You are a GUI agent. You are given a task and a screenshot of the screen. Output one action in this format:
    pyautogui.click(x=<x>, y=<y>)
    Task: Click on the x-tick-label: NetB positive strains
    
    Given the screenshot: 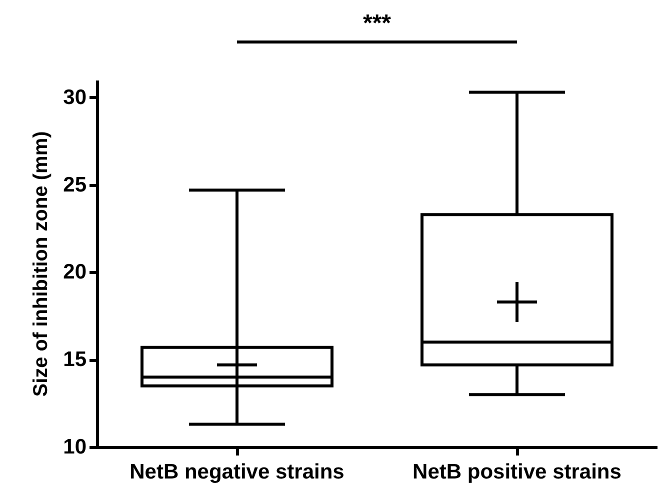 What is the action you would take?
    pyautogui.click(x=517, y=472)
    